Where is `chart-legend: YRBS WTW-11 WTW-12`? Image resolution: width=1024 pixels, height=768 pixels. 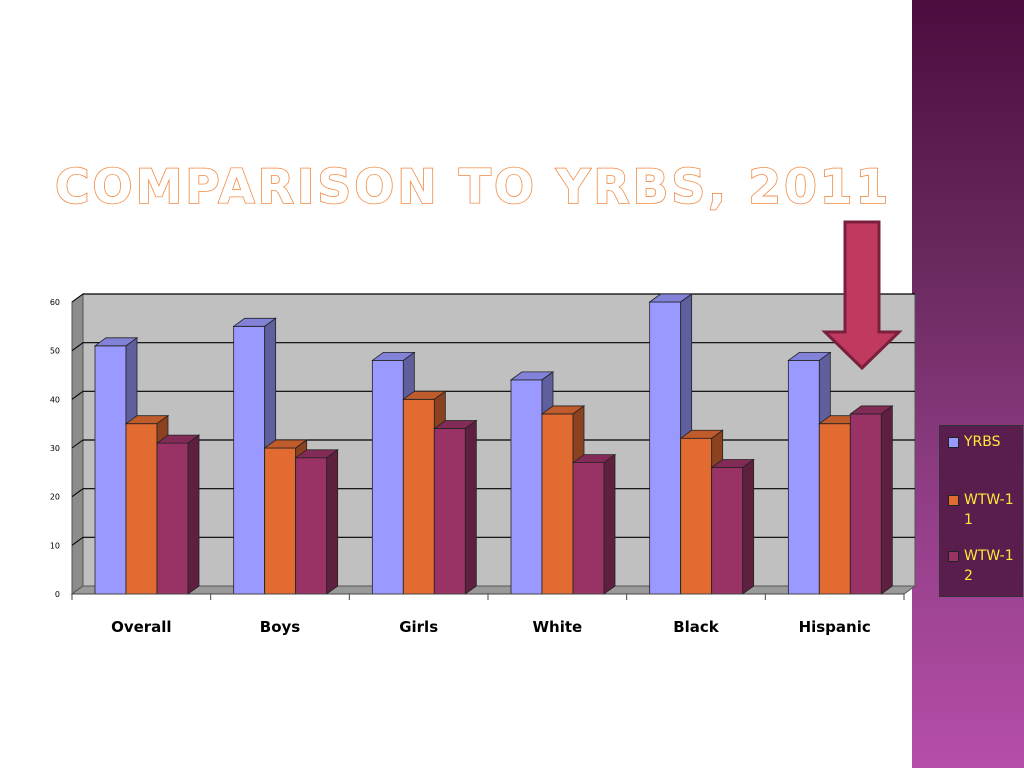 chart-legend: YRBS WTW-11 WTW-12 is located at coordinates (981, 511).